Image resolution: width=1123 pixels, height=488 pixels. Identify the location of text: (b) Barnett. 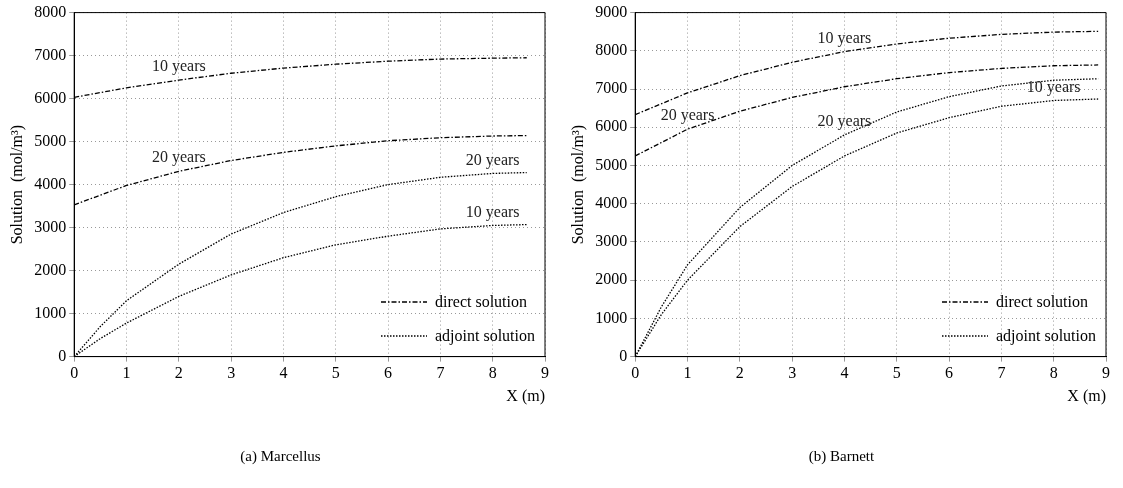
(841, 456).